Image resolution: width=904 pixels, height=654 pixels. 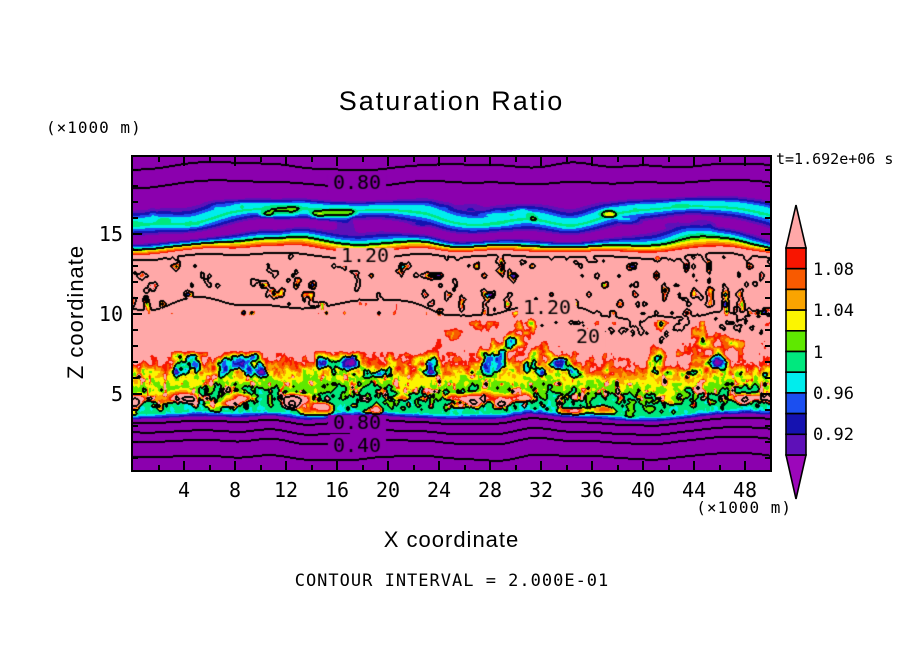 What do you see at coordinates (110, 314) in the screenshot?
I see `y-tick-label: 10` at bounding box center [110, 314].